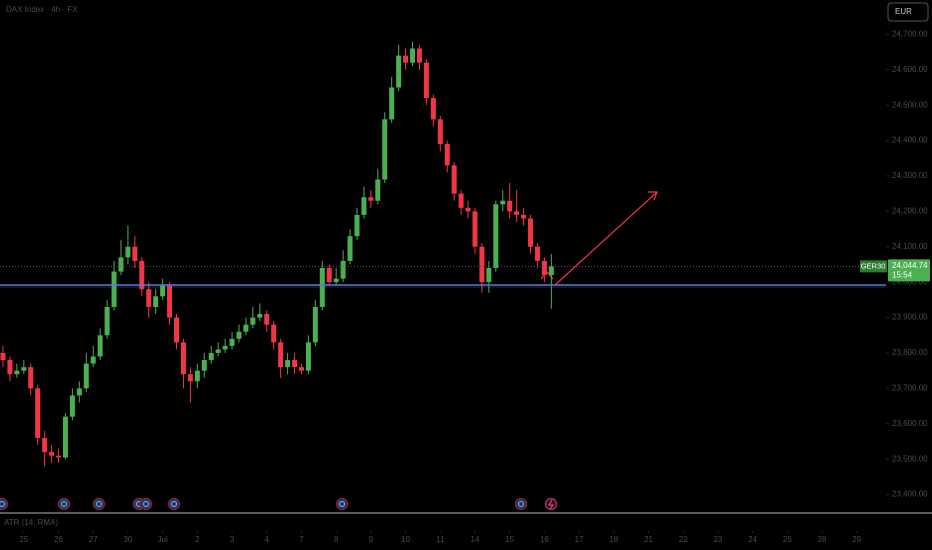 This screenshot has width=932, height=550. What do you see at coordinates (902, 274) in the screenshot?
I see `countdown-label: 15:54` at bounding box center [902, 274].